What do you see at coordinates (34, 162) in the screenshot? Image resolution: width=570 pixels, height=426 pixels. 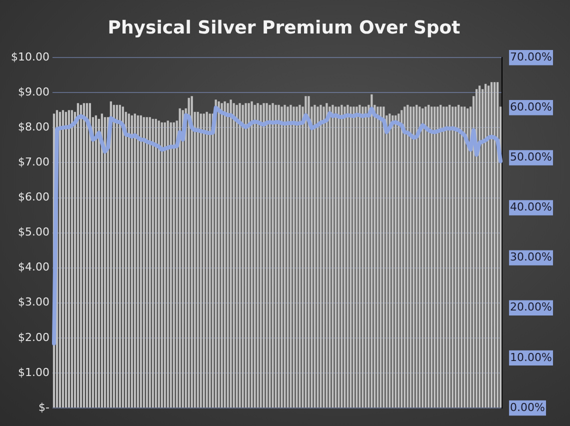 I see `y-tick-label: $7.00` at bounding box center [34, 162].